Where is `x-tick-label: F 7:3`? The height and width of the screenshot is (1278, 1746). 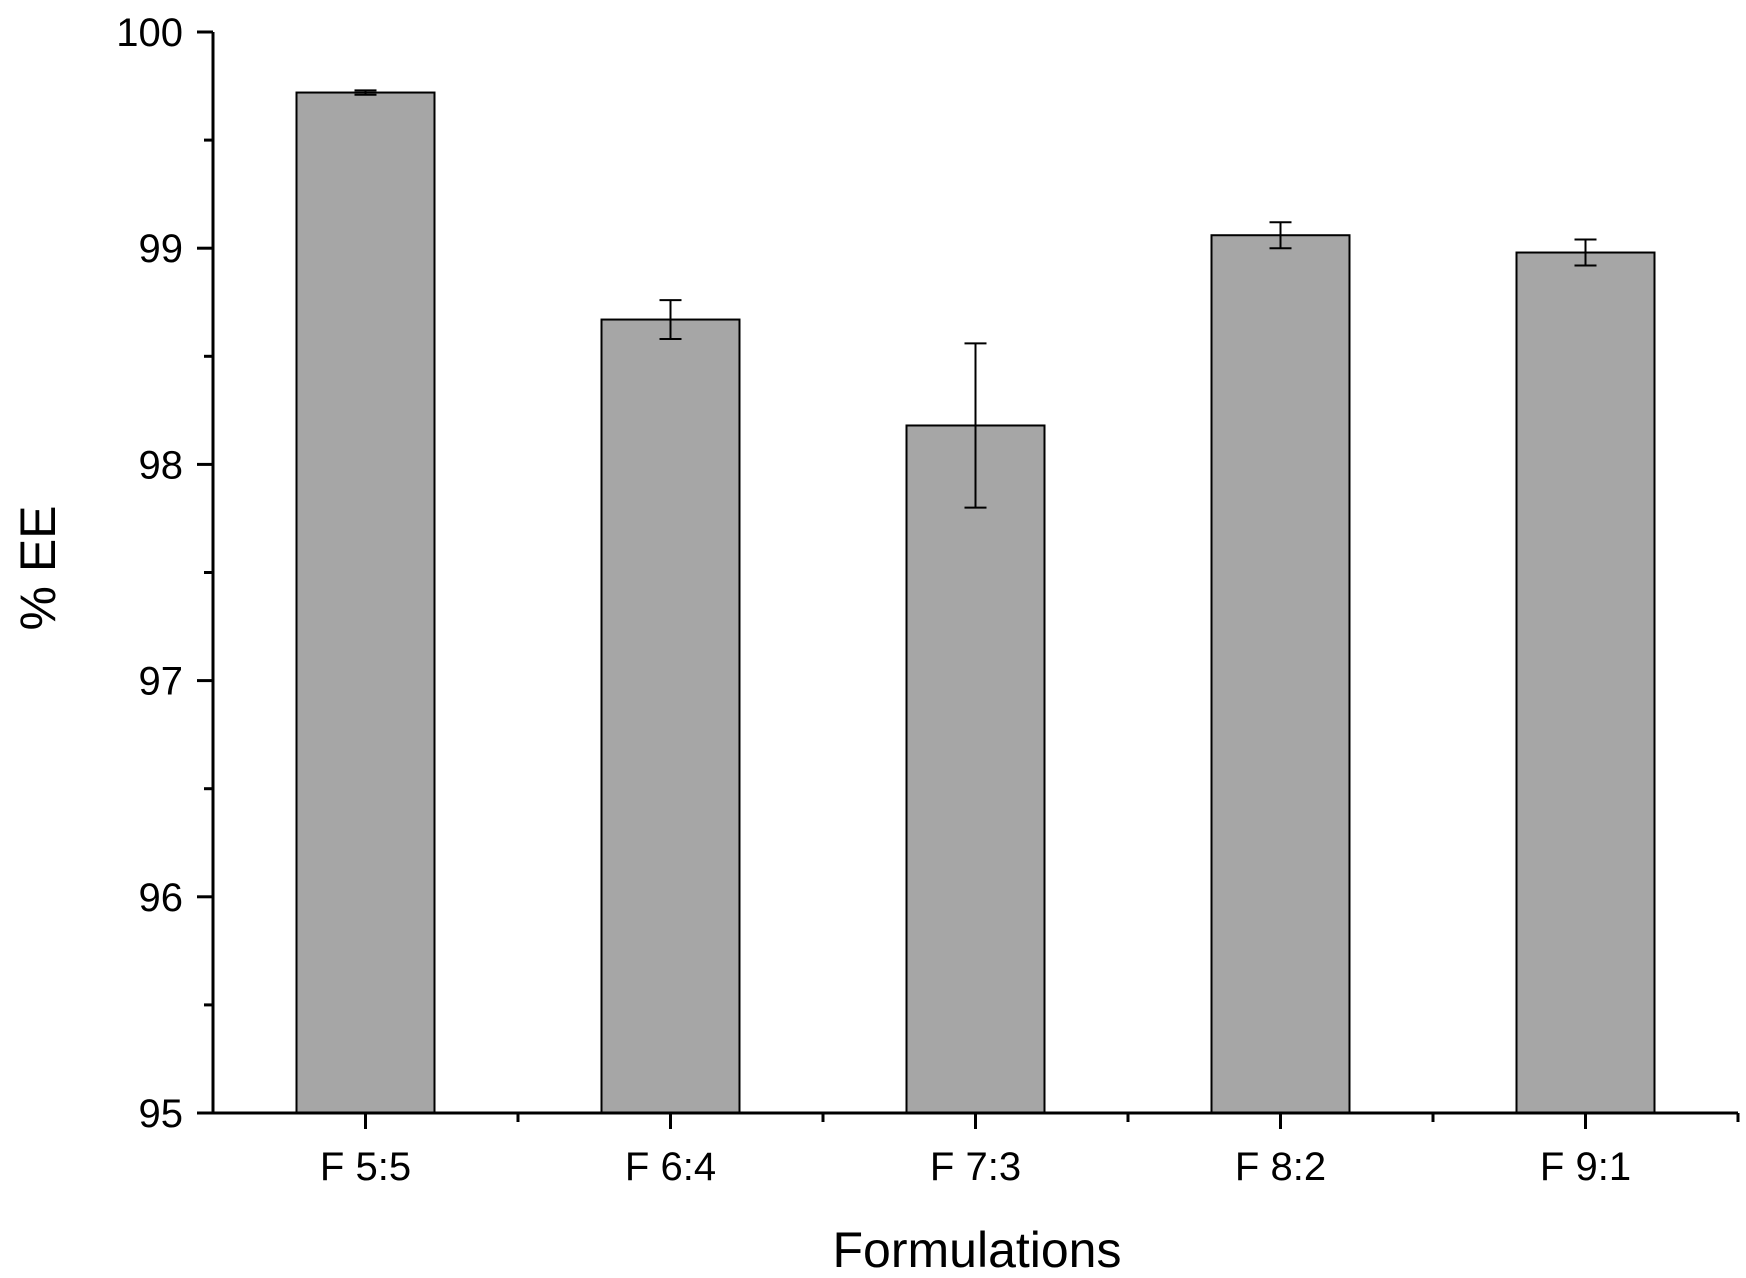 x-tick-label: F 7:3 is located at coordinates (975, 1167).